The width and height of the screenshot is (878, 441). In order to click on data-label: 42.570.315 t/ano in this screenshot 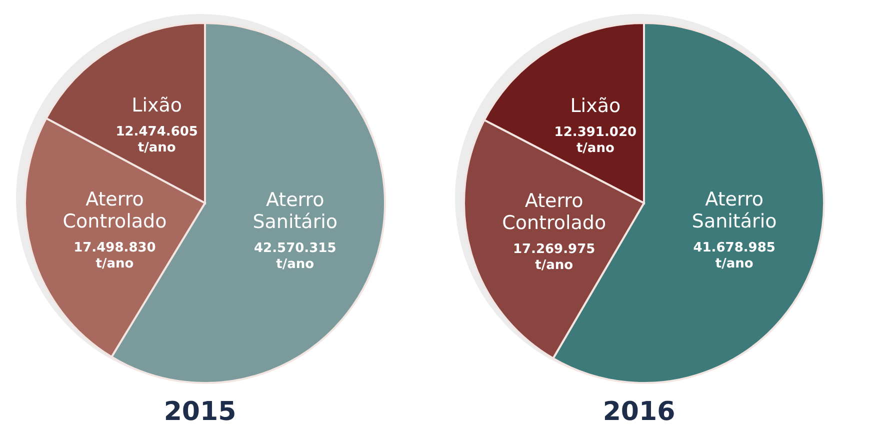, I will do `click(295, 256)`.